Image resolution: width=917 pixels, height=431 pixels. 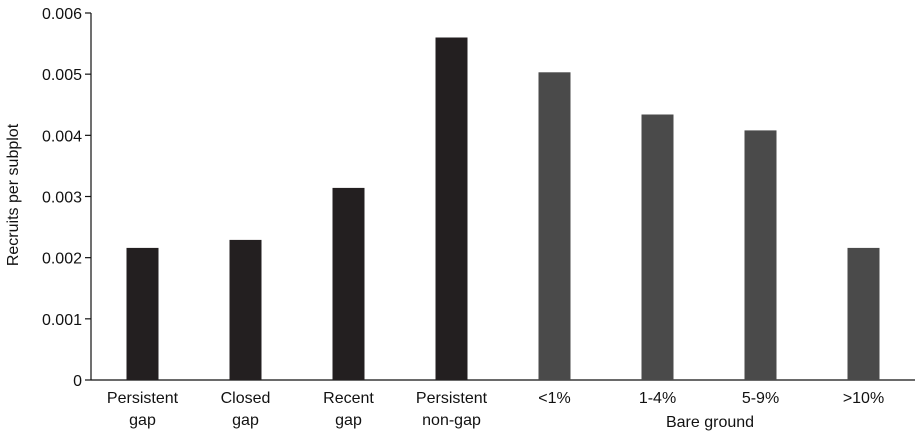 What do you see at coordinates (62, 75) in the screenshot?
I see `y-tick-label: 0.005` at bounding box center [62, 75].